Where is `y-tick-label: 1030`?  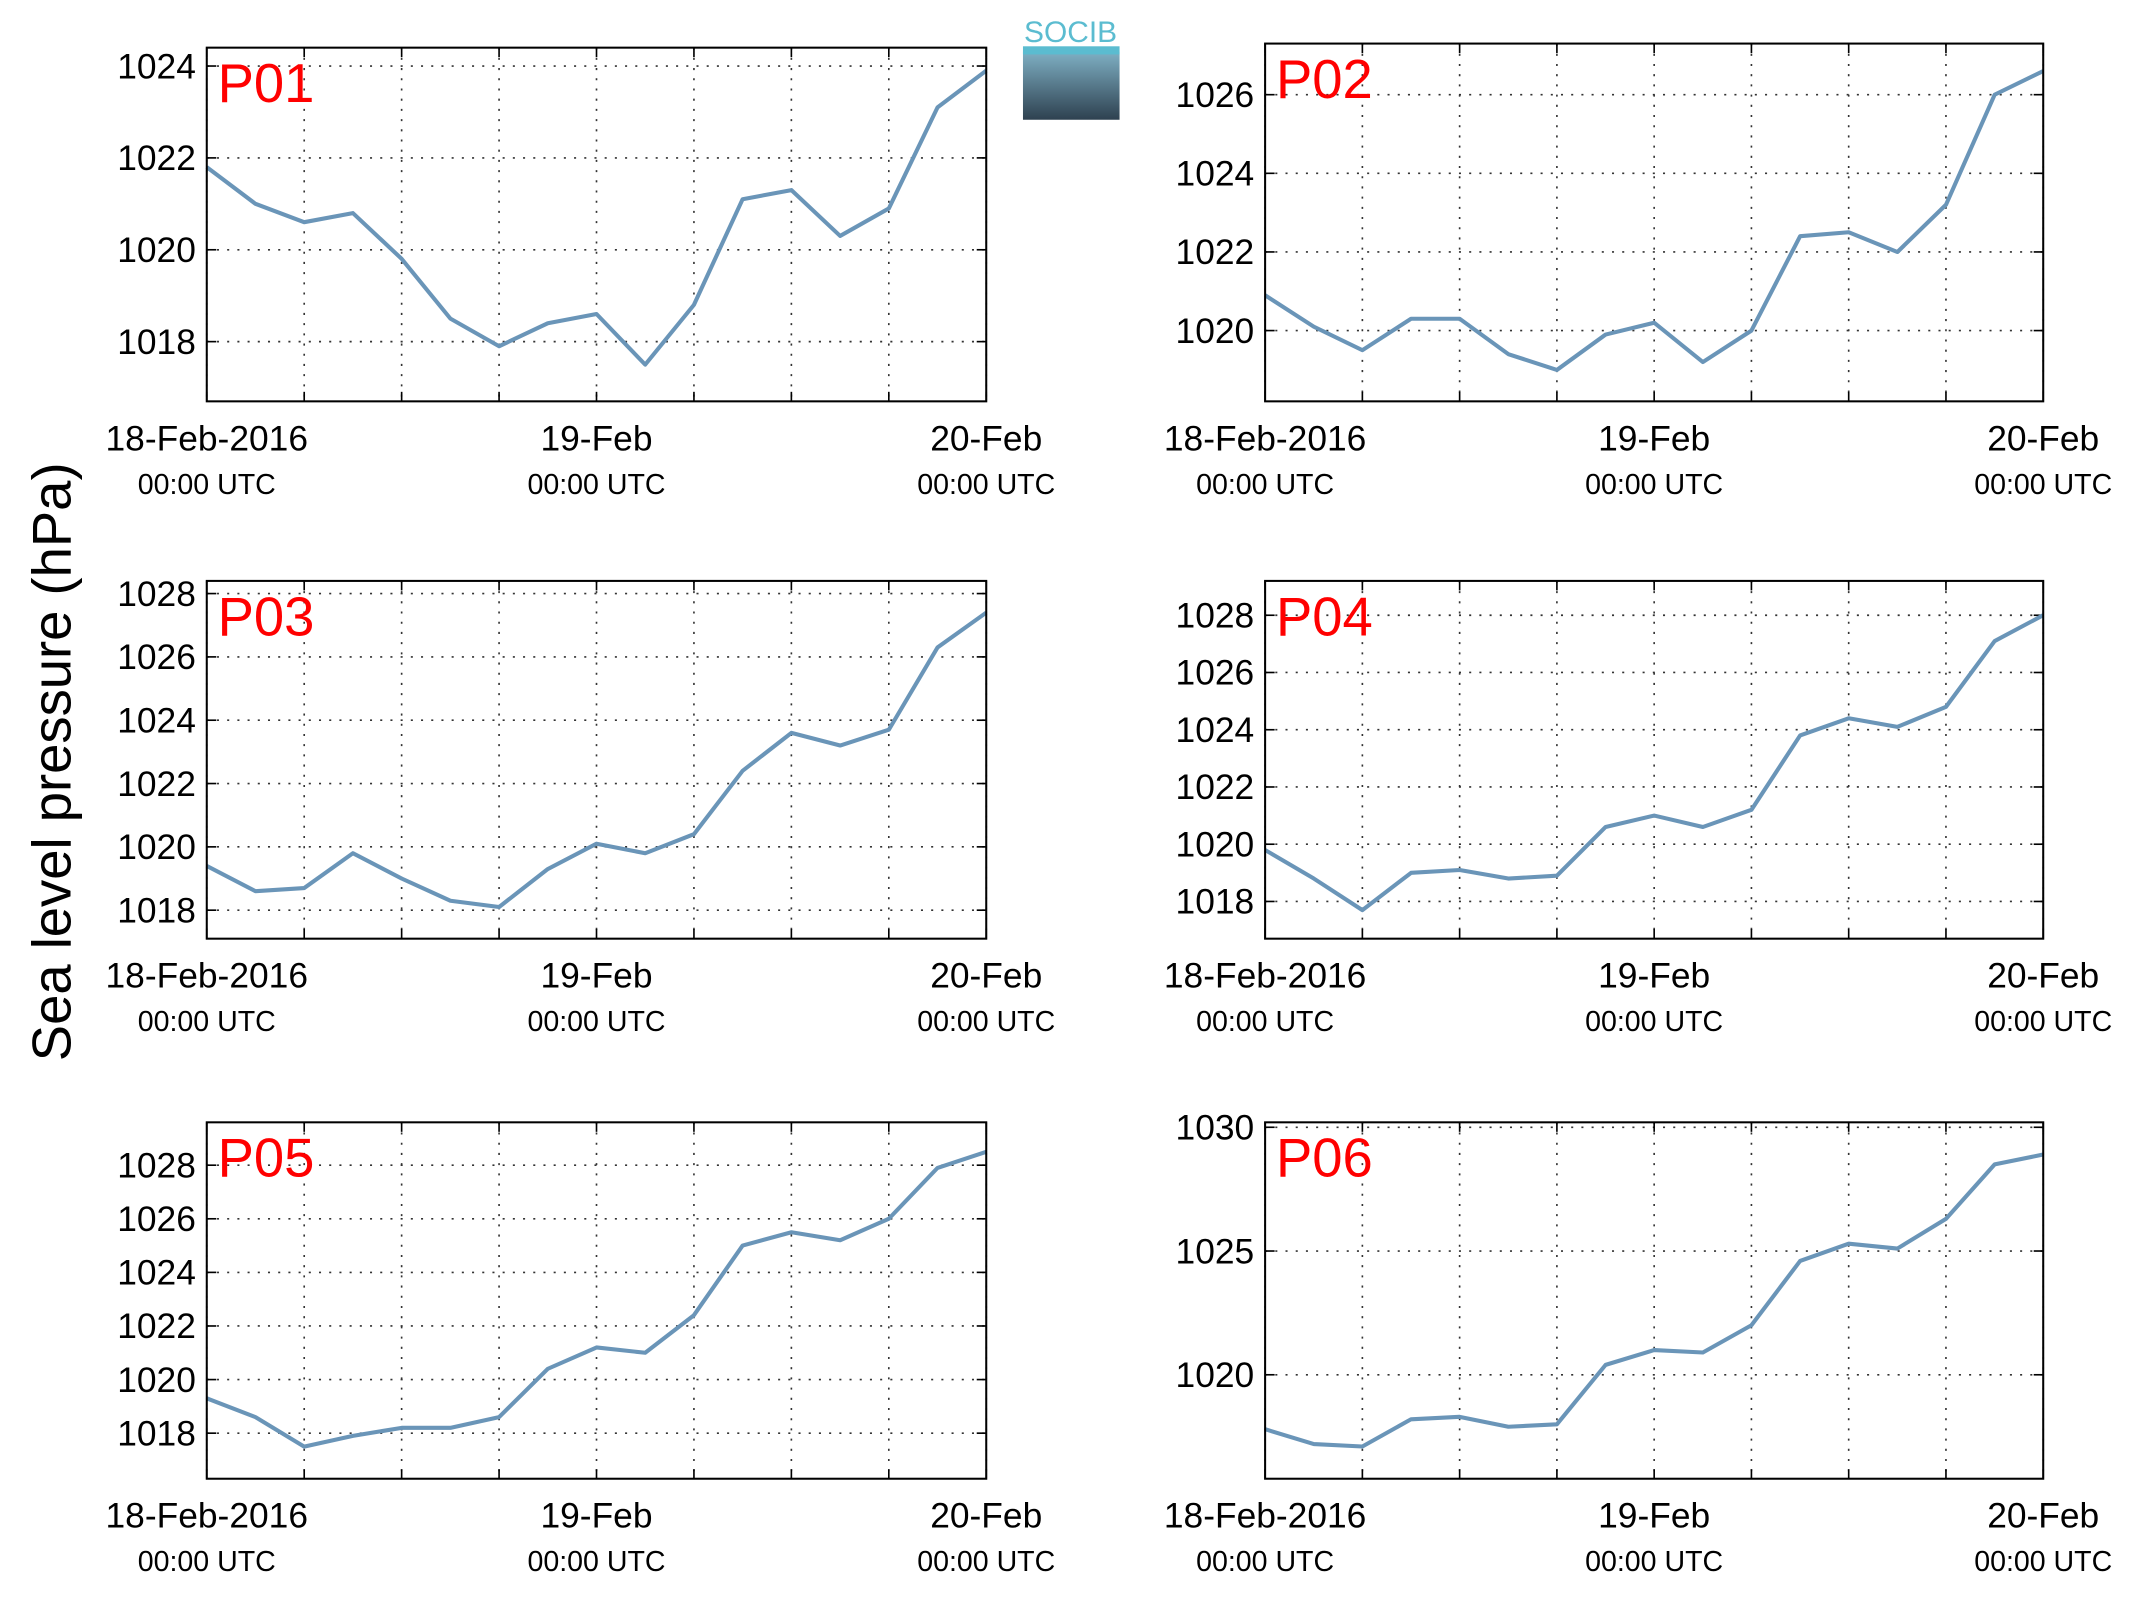 y-tick-label: 1030 is located at coordinates (1215, 1128).